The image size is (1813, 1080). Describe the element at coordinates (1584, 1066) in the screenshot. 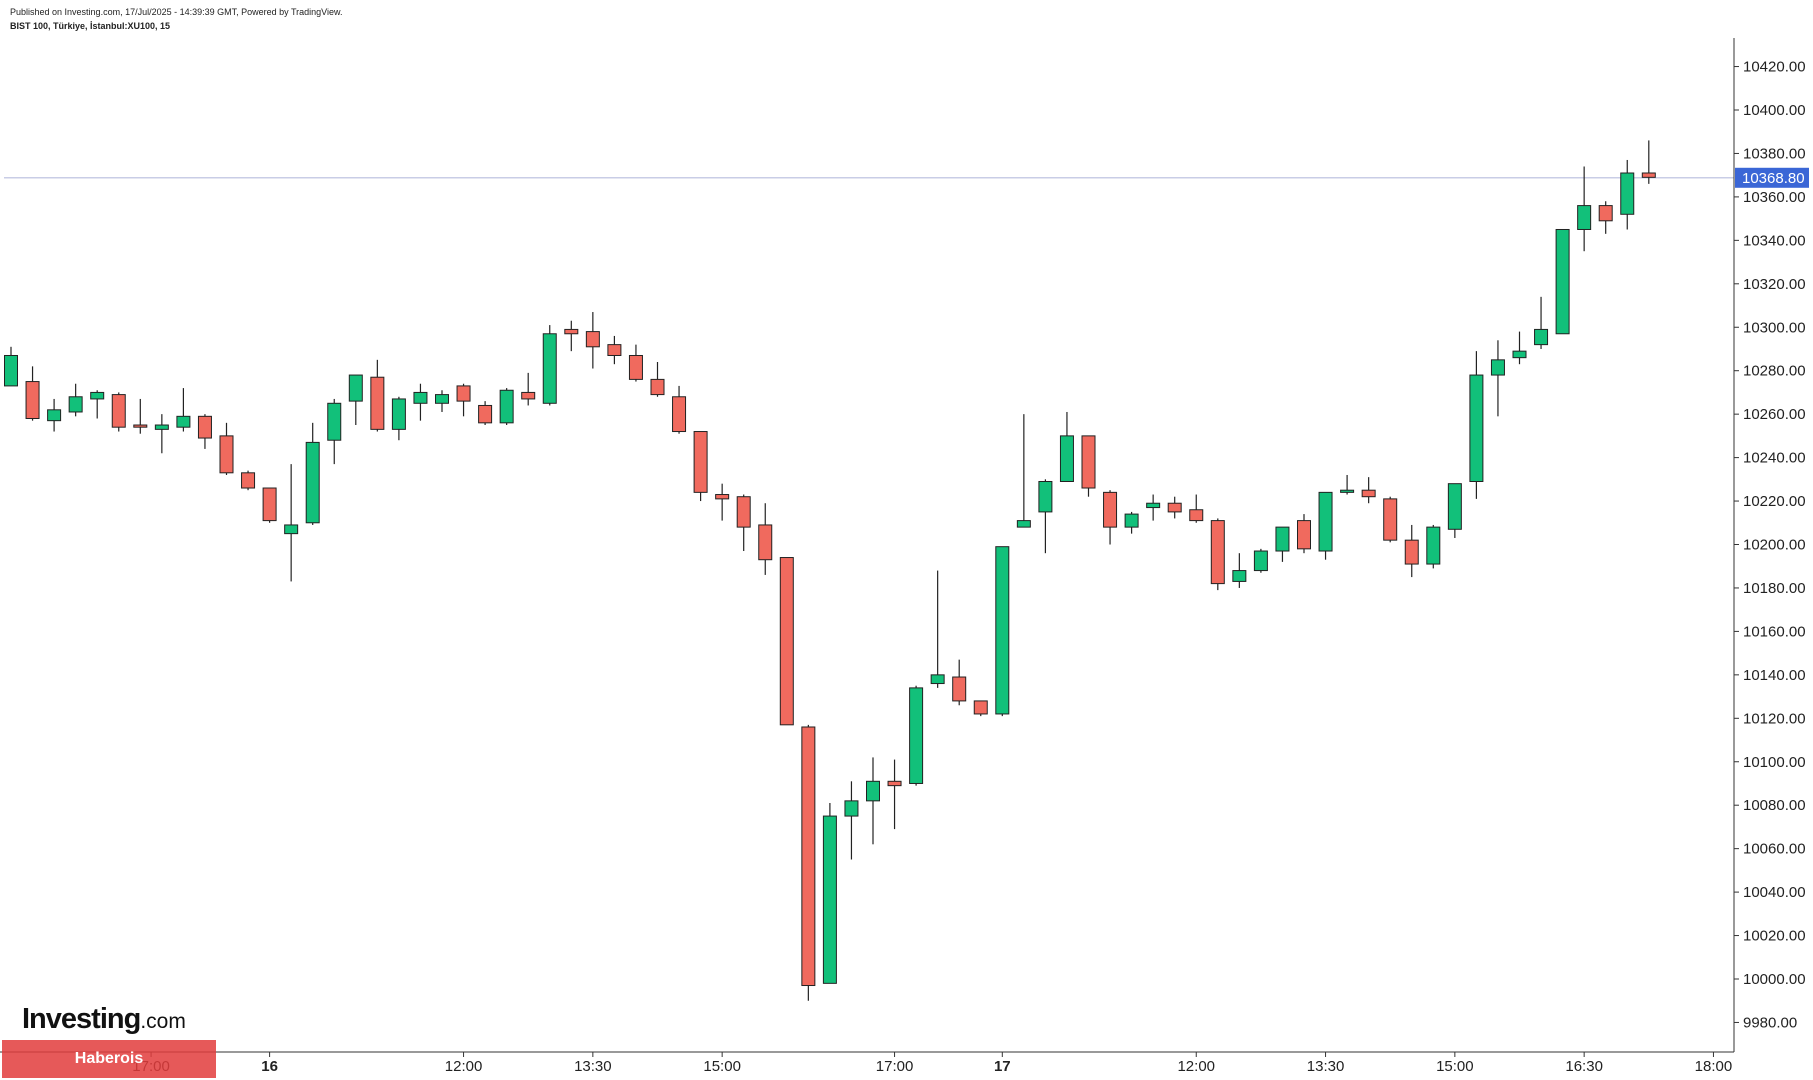

I see `x-tick-label: 16:30` at that location.